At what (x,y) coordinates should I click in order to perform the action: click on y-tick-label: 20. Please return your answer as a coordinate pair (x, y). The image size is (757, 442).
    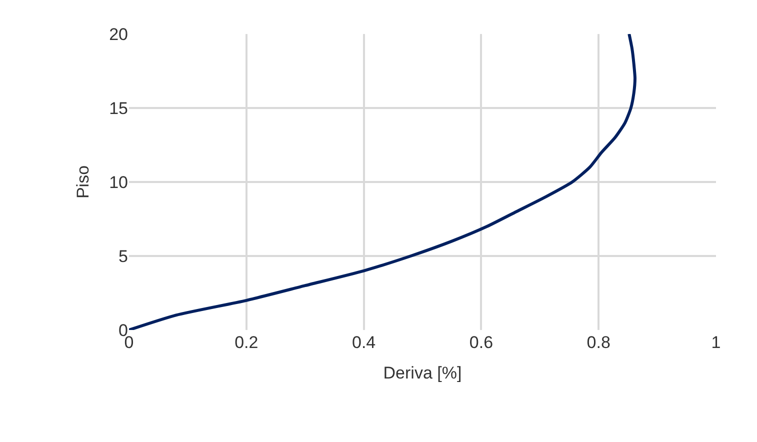
    Looking at the image, I should click on (118, 34).